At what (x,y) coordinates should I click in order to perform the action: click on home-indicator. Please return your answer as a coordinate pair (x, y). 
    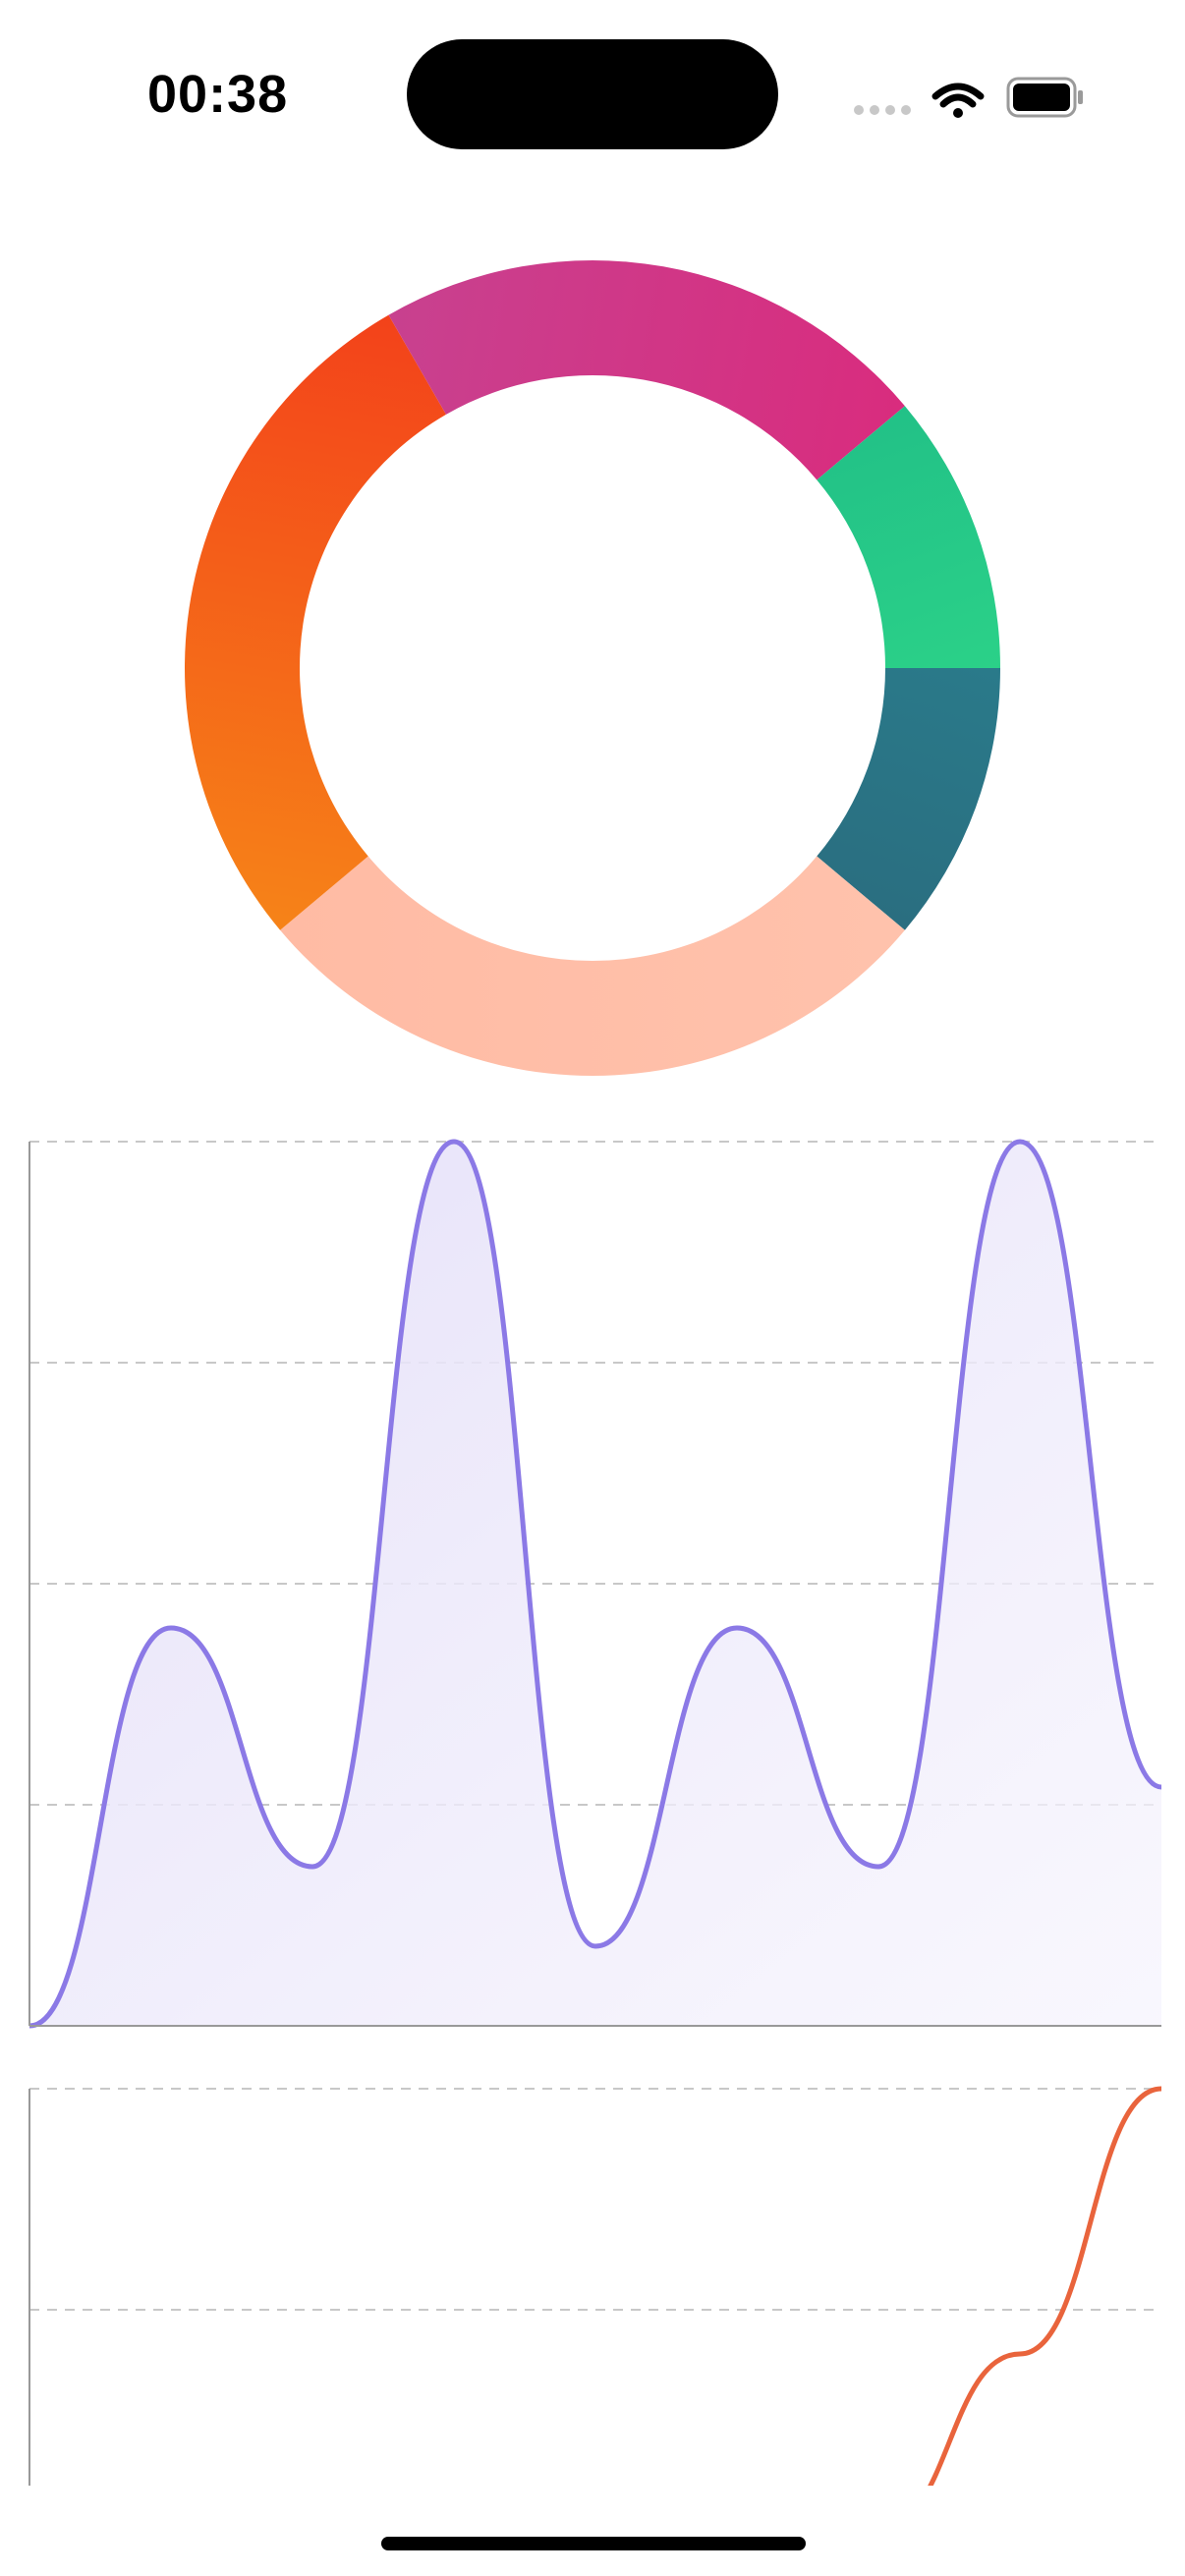
    Looking at the image, I should click on (594, 2543).